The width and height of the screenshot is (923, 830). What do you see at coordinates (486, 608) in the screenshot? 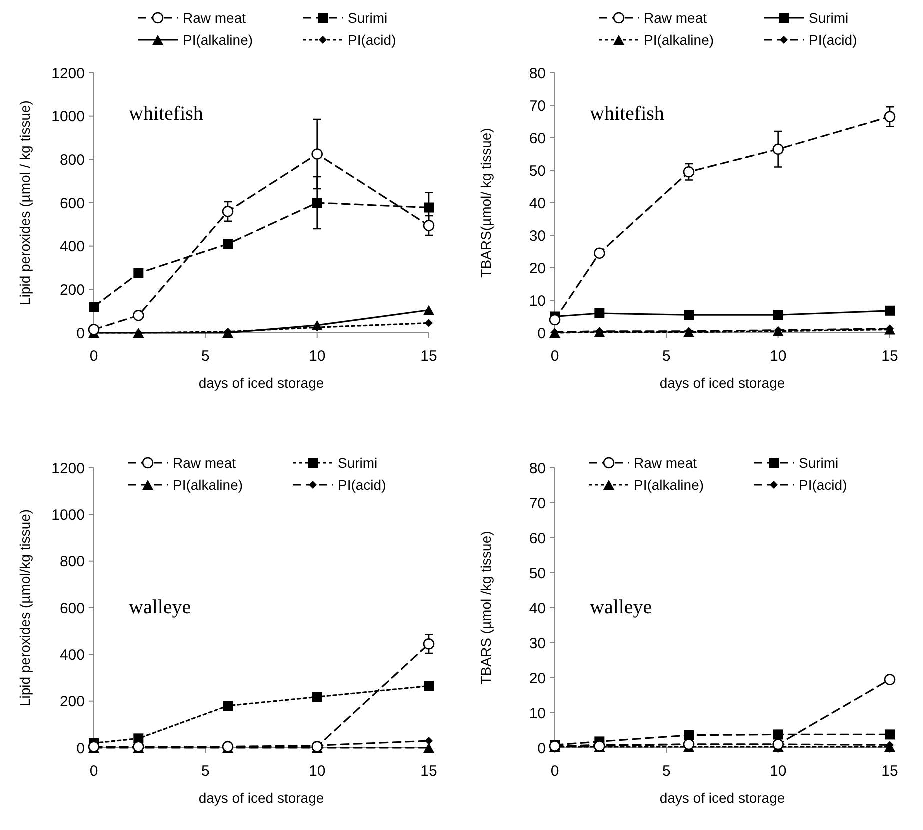
I see `y-axis-title: TBARS (µmol /kg tissue)` at bounding box center [486, 608].